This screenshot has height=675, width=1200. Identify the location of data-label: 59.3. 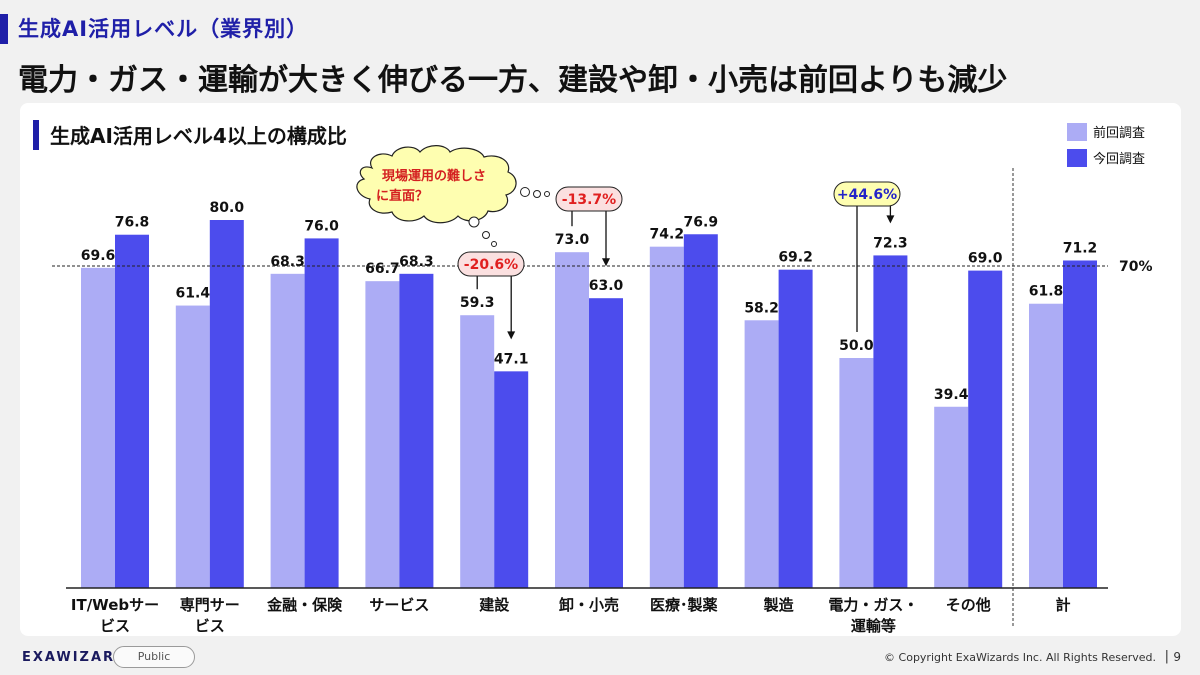
(477, 303).